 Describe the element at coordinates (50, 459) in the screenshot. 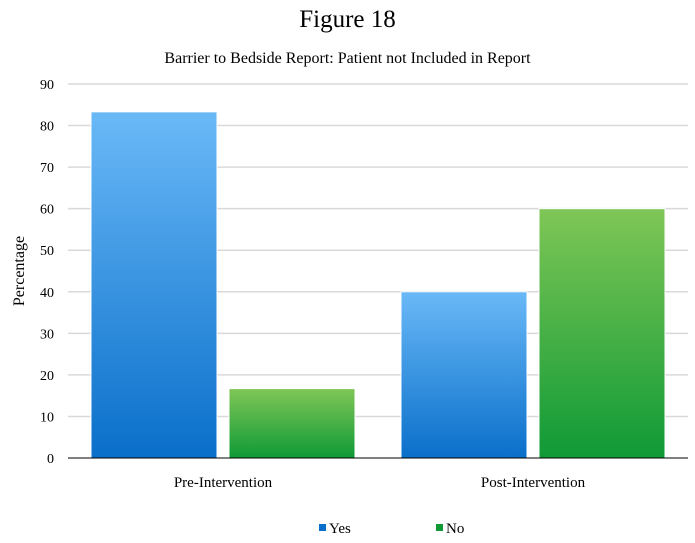

I see `y-tick-label: 0` at that location.